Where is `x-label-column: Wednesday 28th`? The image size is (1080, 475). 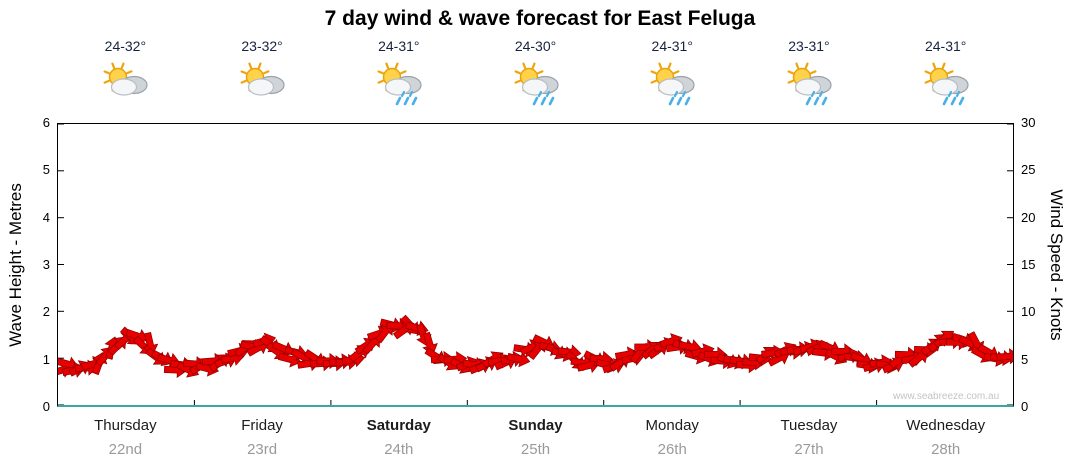 x-label-column: Wednesday 28th is located at coordinates (945, 437).